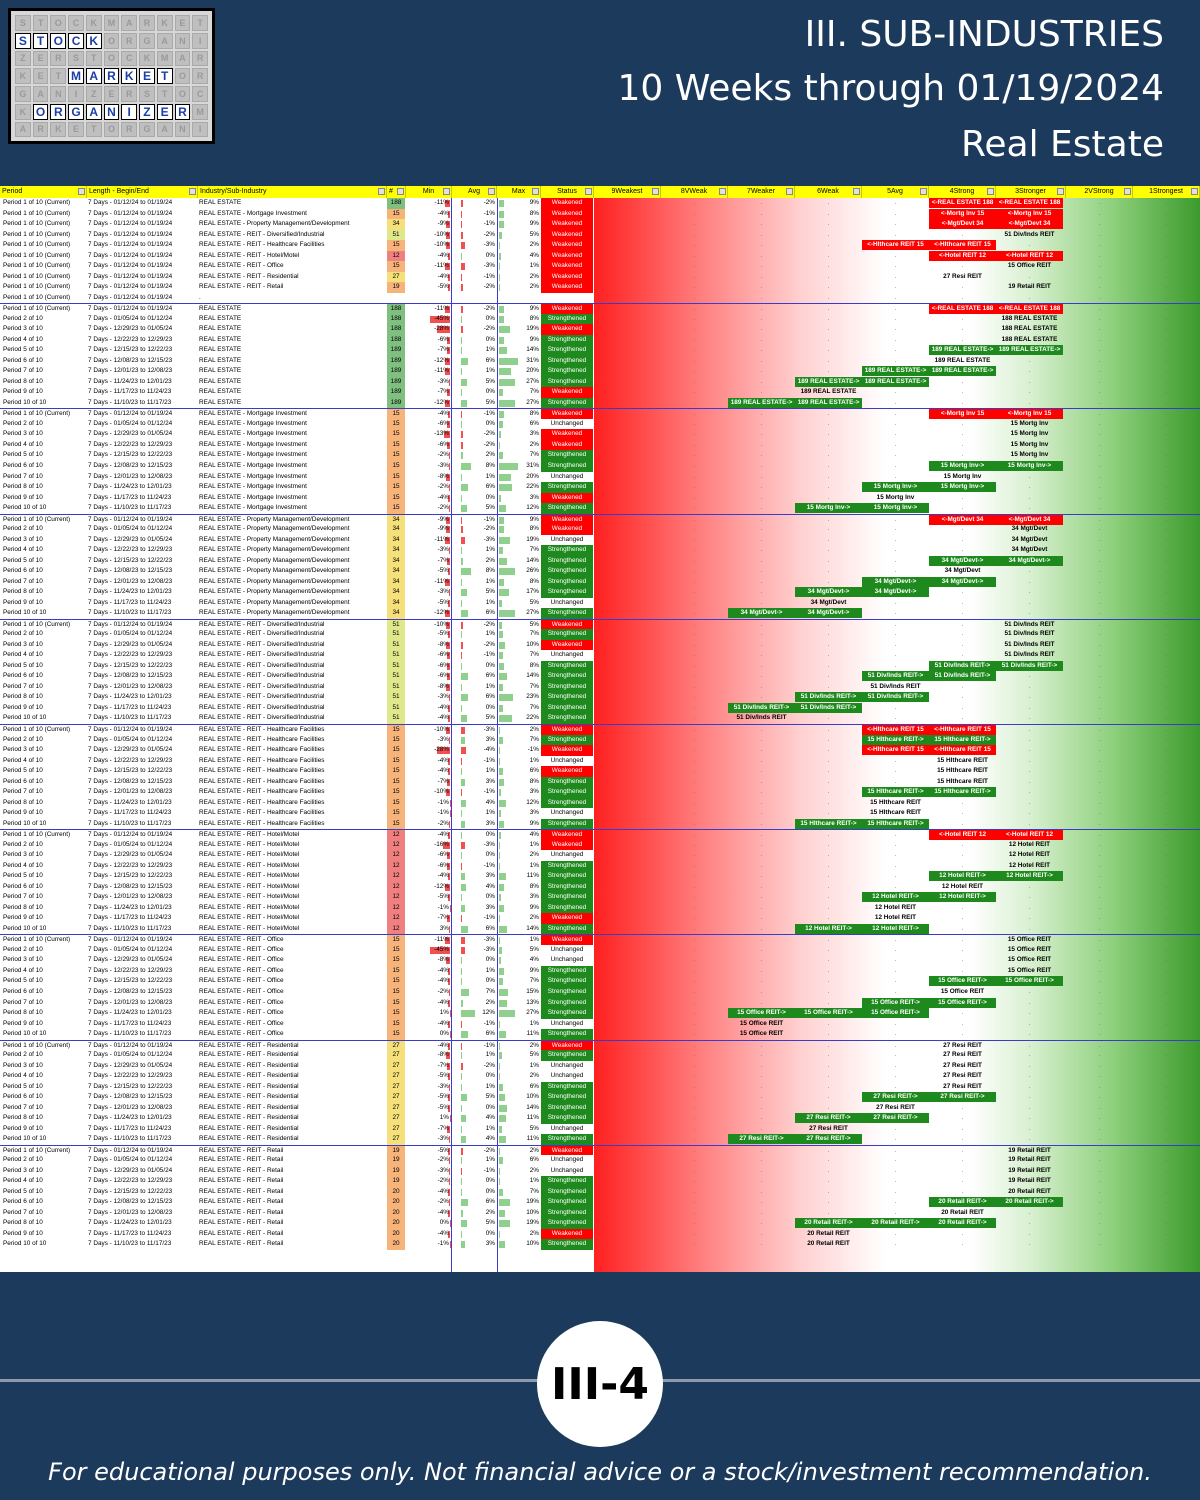  I want to click on column-header: 3Stronger, so click(1031, 192).